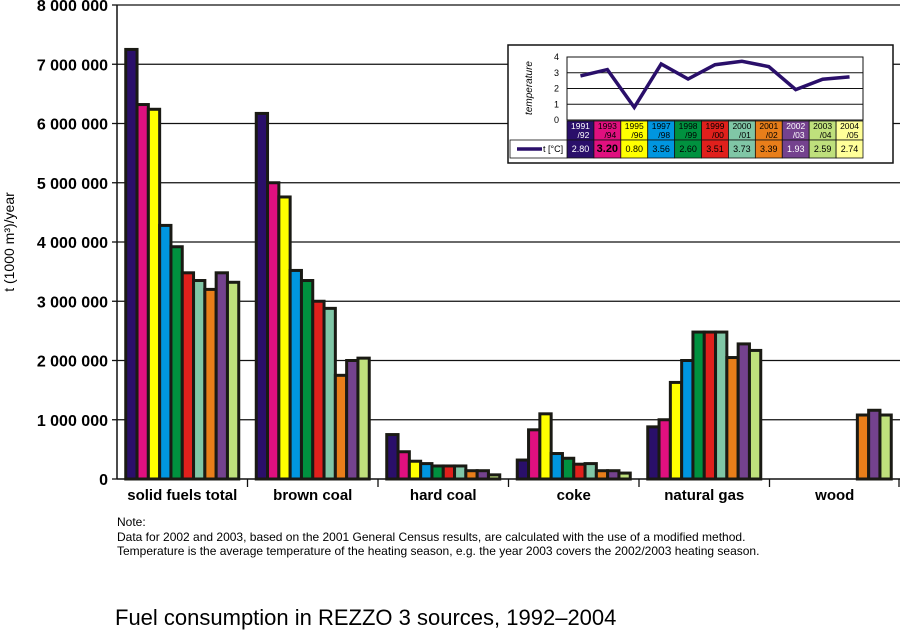 Image resolution: width=900 pixels, height=634 pixels. I want to click on season-label-bottom: /04, so click(826, 135).